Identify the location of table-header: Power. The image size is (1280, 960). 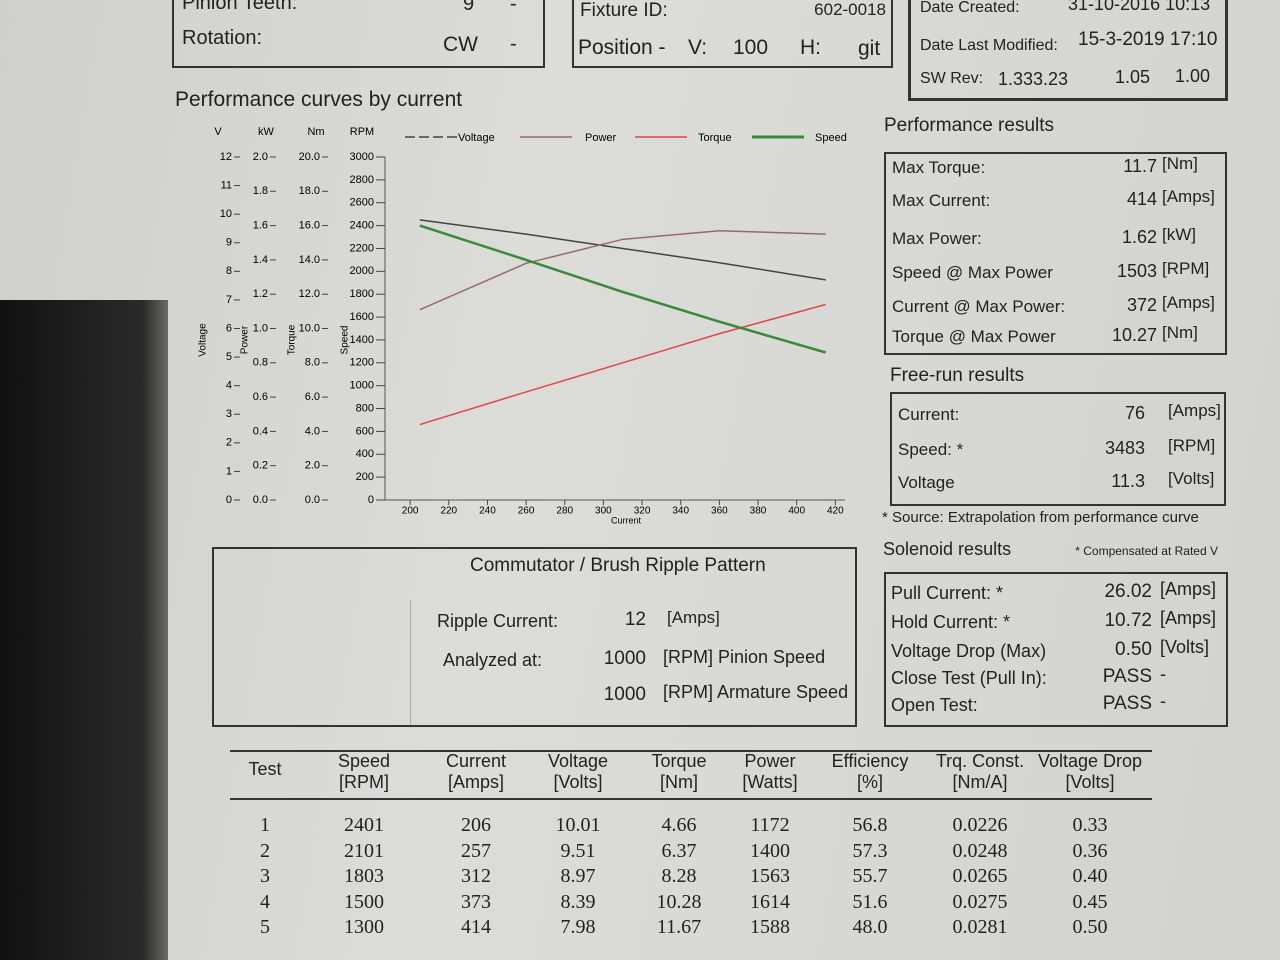
(770, 761).